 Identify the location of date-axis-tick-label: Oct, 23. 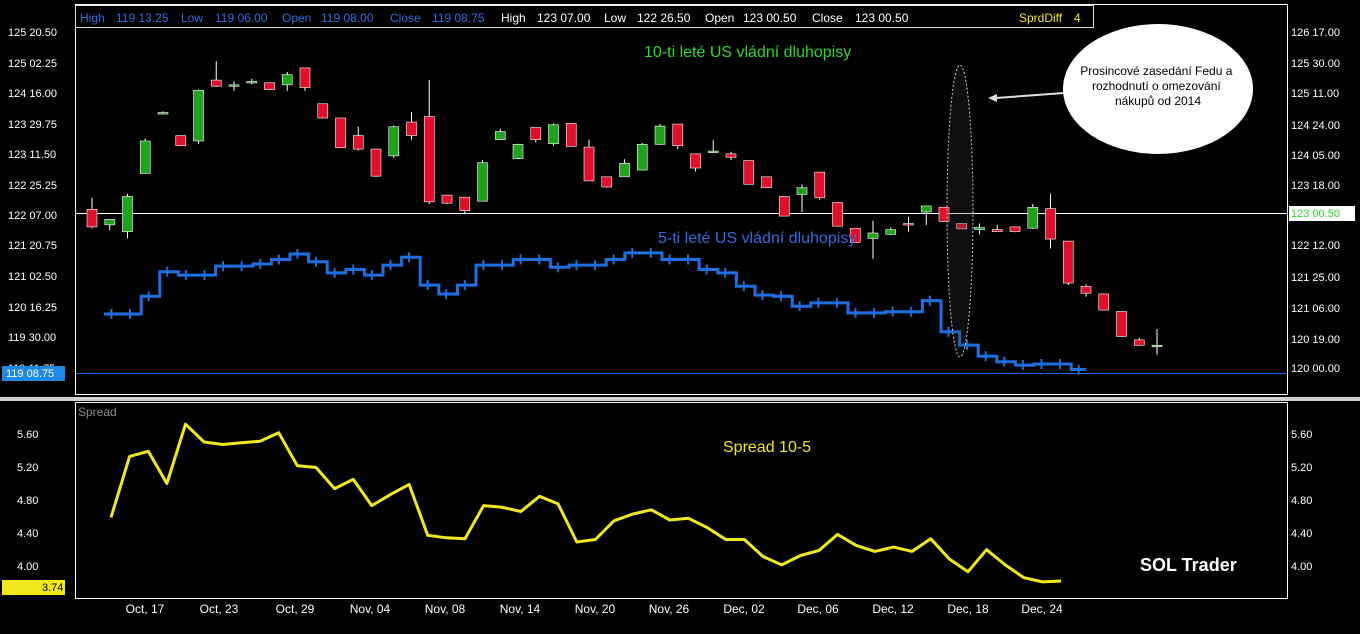
(219, 609).